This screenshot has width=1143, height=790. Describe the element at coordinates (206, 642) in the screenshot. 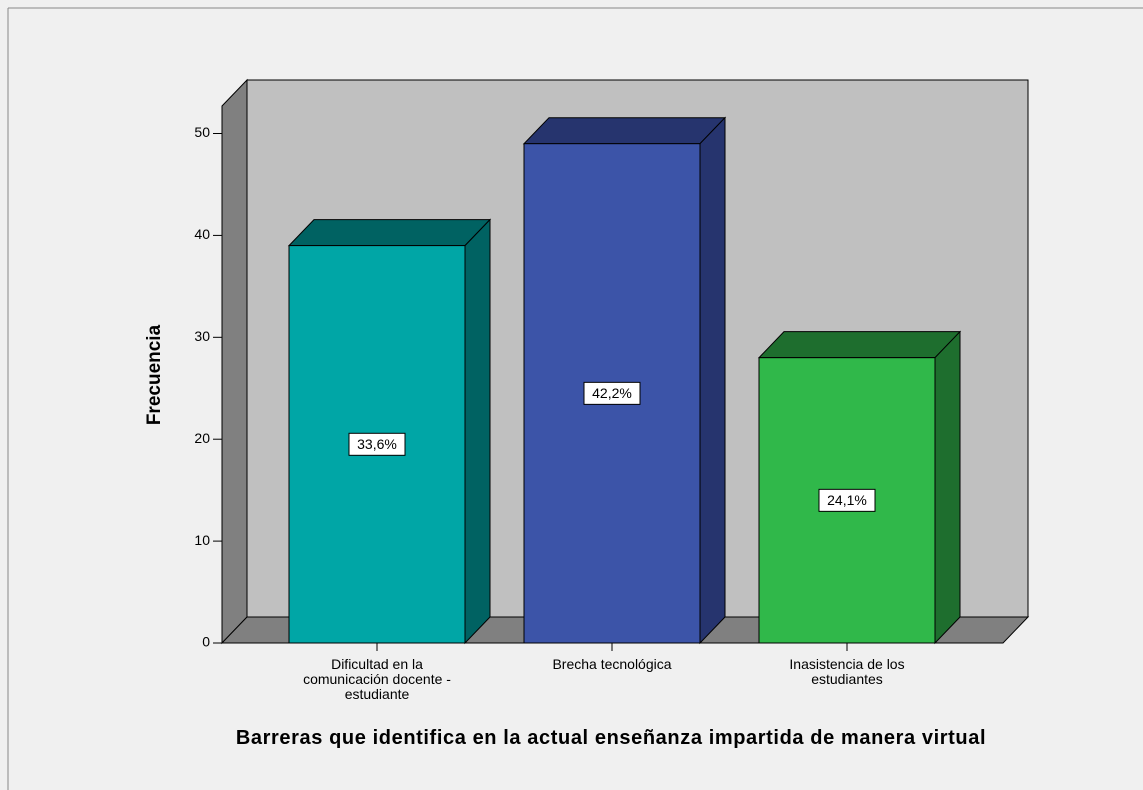

I see `y-tick-label: 0` at that location.